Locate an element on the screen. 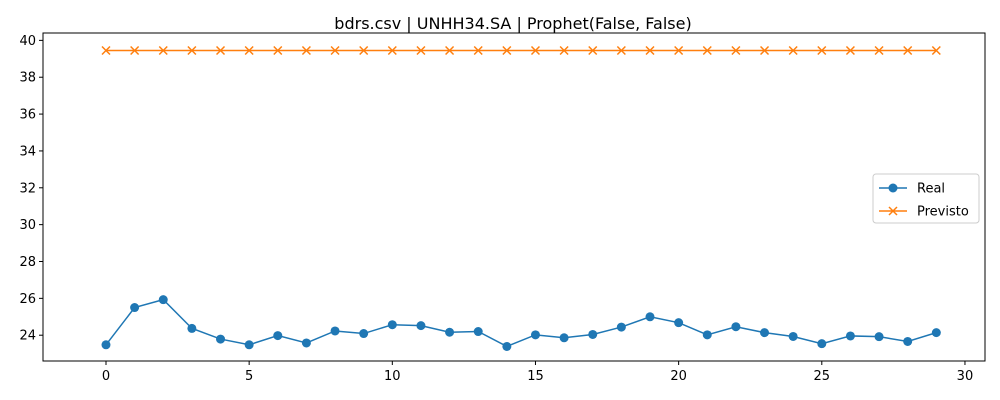 This screenshot has height=400, width=1000. x-tick-label: 15 is located at coordinates (535, 376).